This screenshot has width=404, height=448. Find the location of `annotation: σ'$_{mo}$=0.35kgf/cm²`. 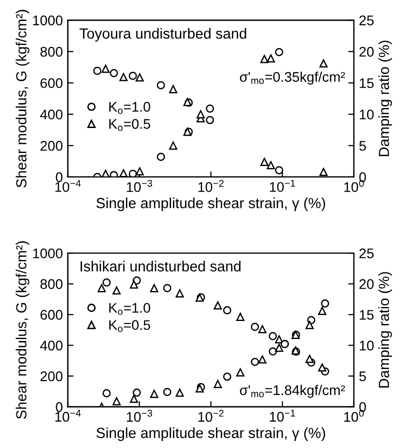

annotation: σ'$_{mo}$=0.35kgf/cm² is located at coordinates (292, 78).